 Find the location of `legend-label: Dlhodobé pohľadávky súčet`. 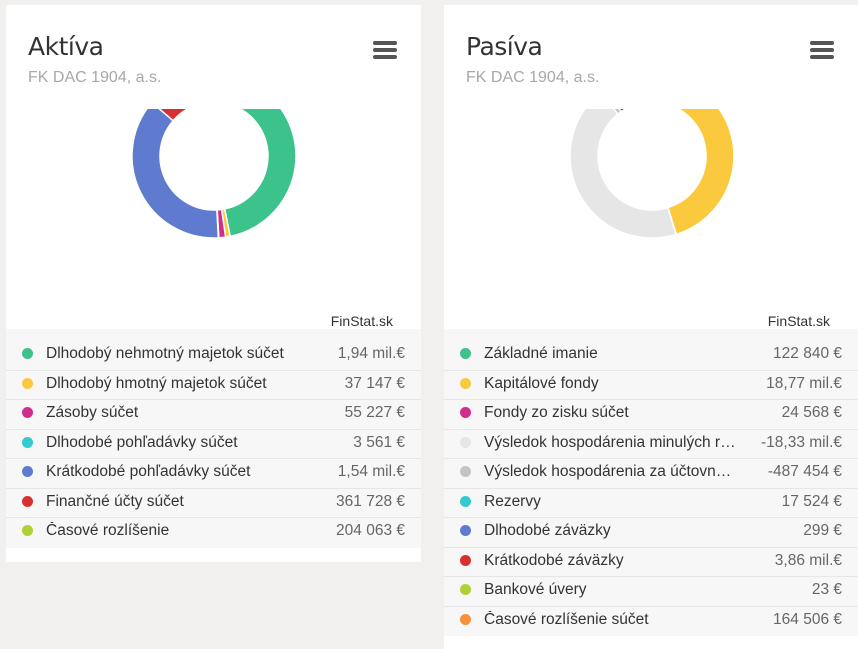

legend-label: Dlhodobé pohľadávky súčet is located at coordinates (142, 442).